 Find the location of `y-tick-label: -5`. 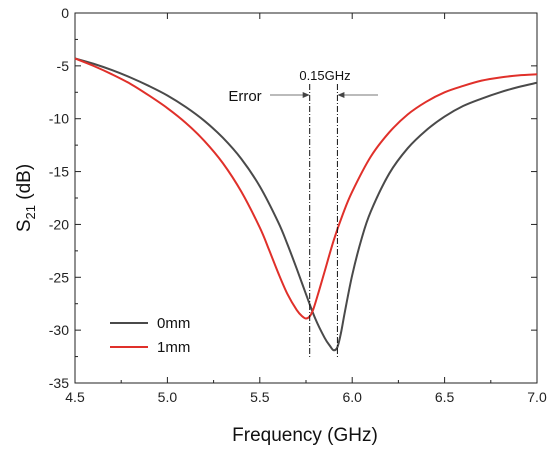

y-tick-label: -5 is located at coordinates (63, 66).